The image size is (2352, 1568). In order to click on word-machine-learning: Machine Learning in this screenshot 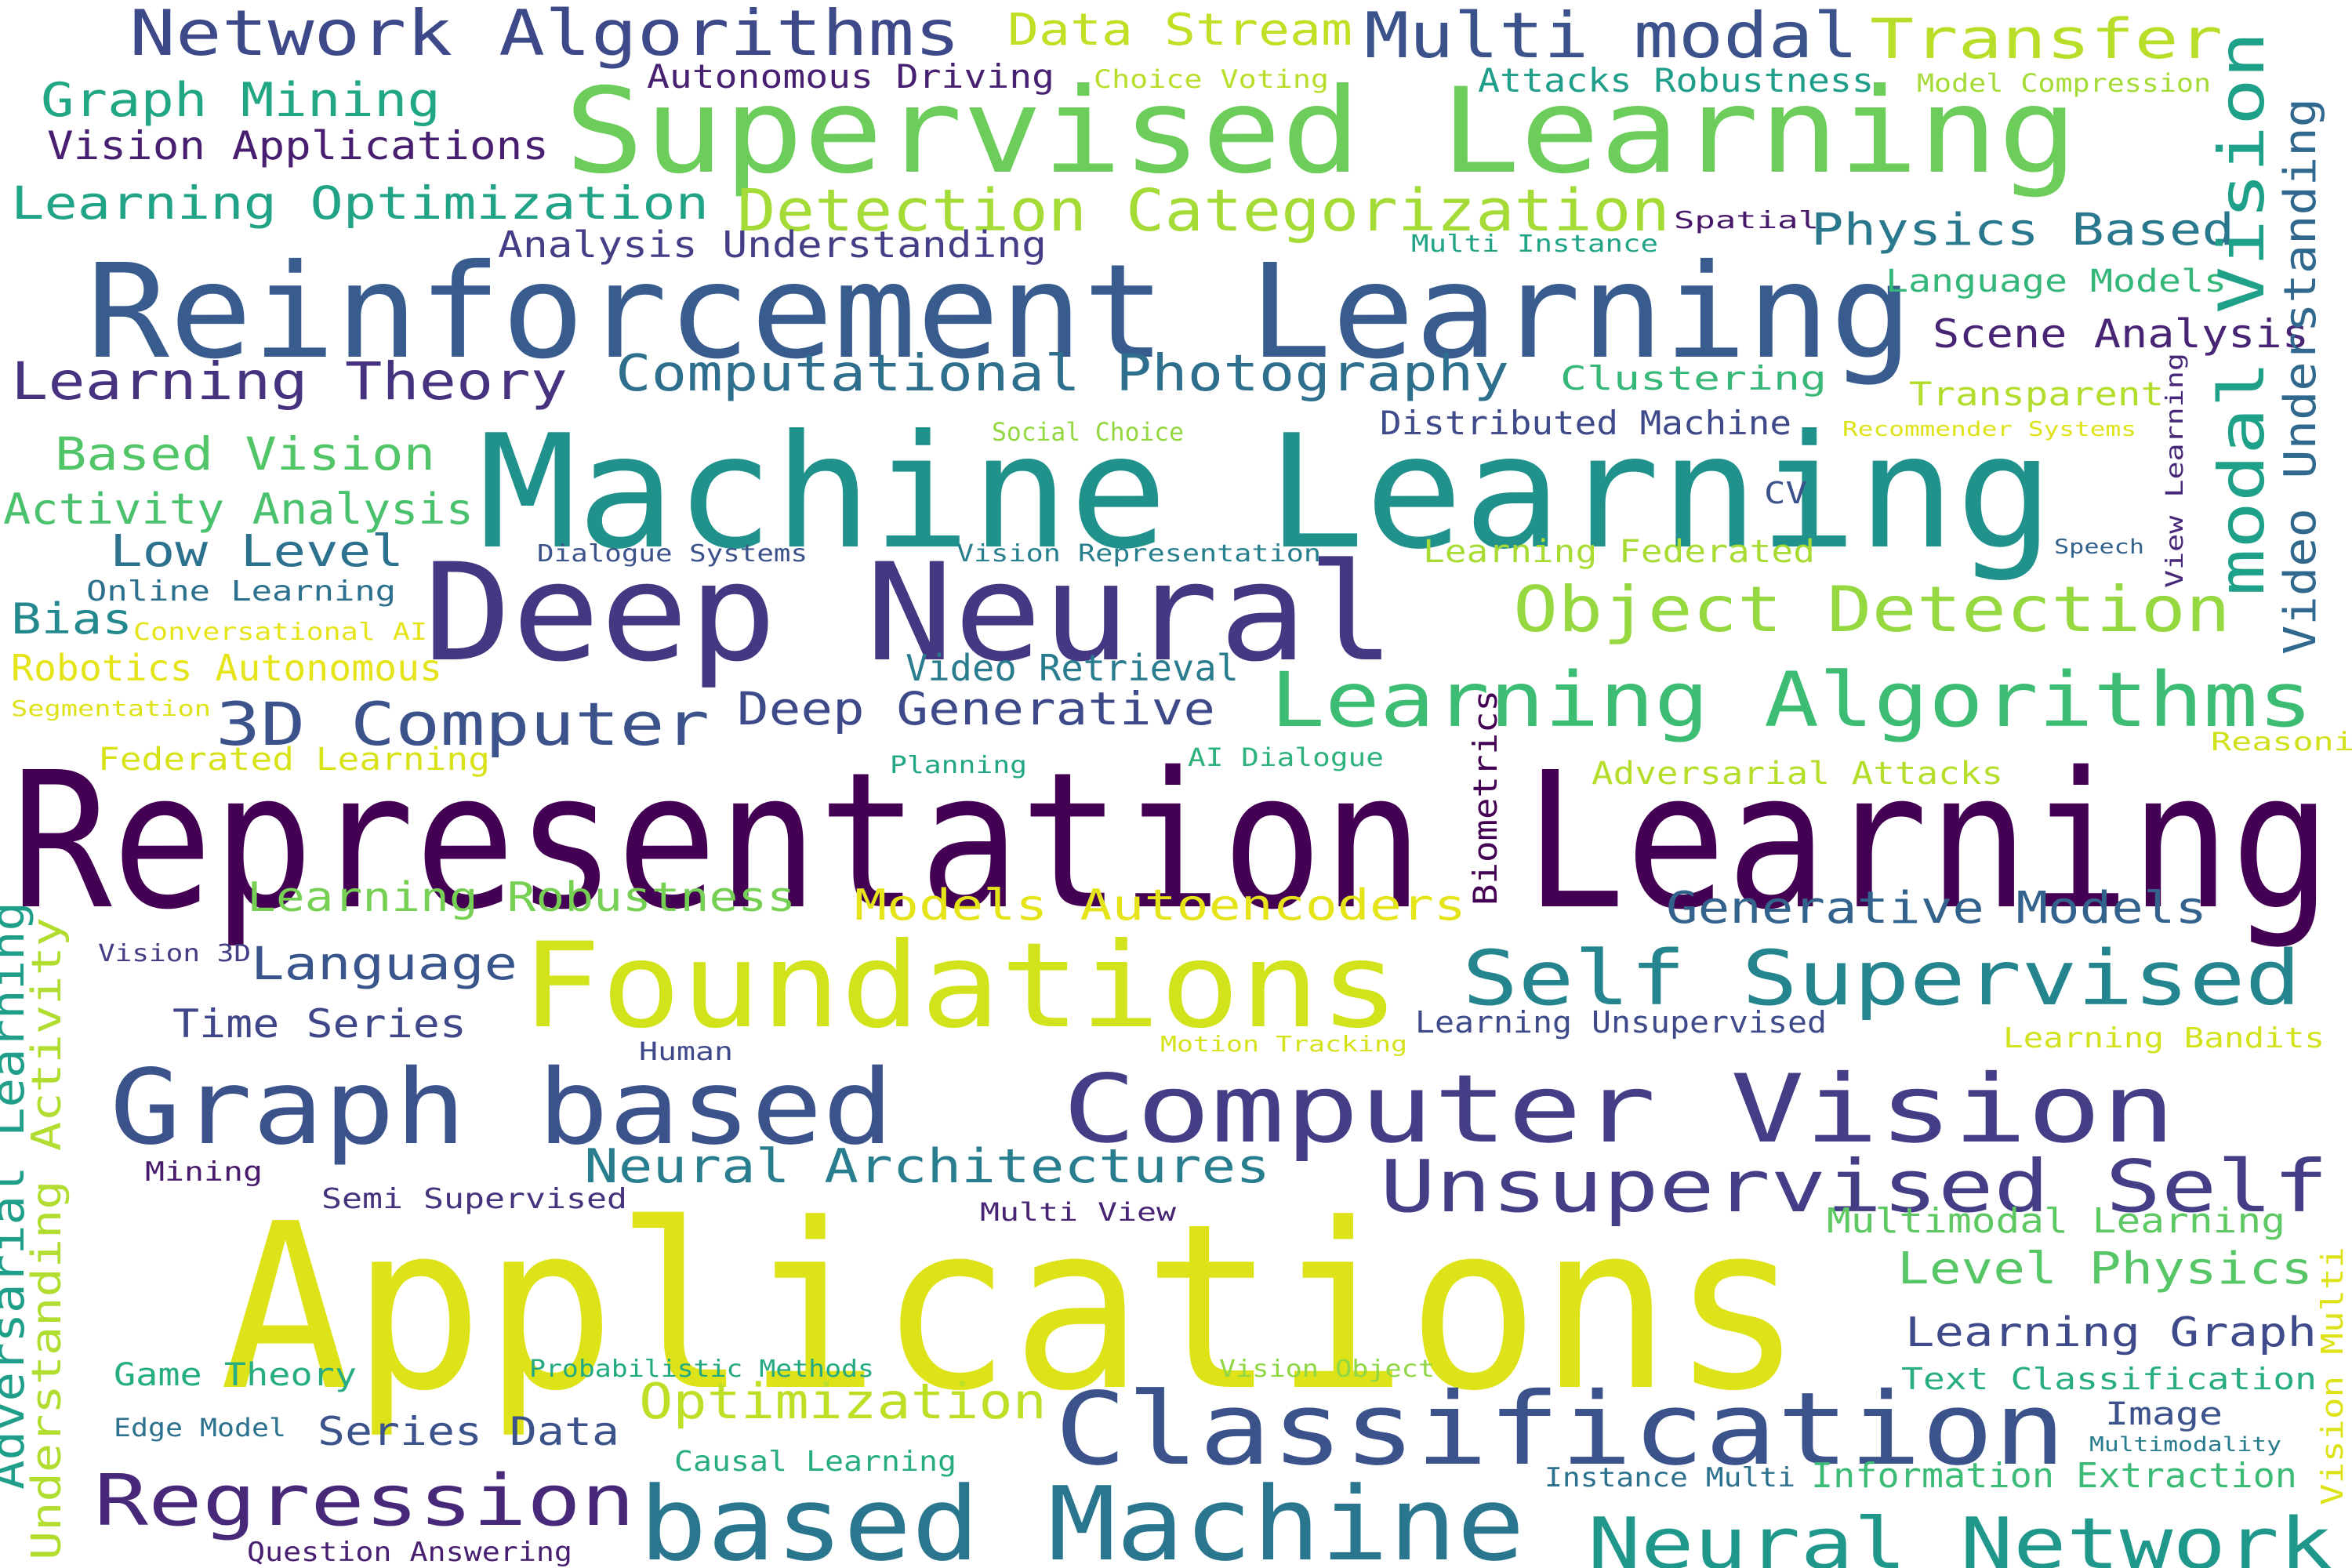, I will do `click(1266, 493)`.